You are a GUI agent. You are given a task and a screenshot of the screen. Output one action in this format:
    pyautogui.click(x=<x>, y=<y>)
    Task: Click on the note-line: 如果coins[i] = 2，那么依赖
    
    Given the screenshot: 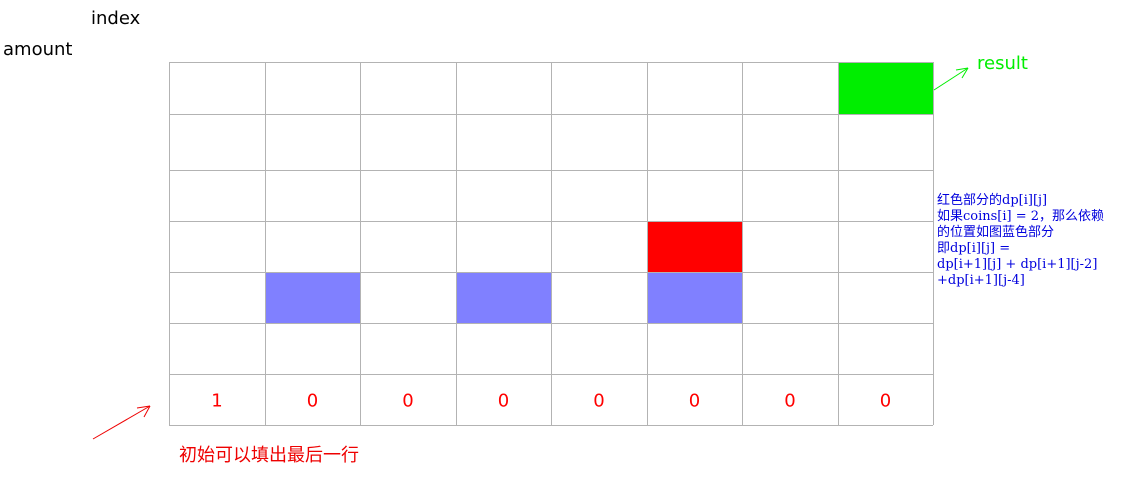 What is the action you would take?
    pyautogui.click(x=1021, y=216)
    